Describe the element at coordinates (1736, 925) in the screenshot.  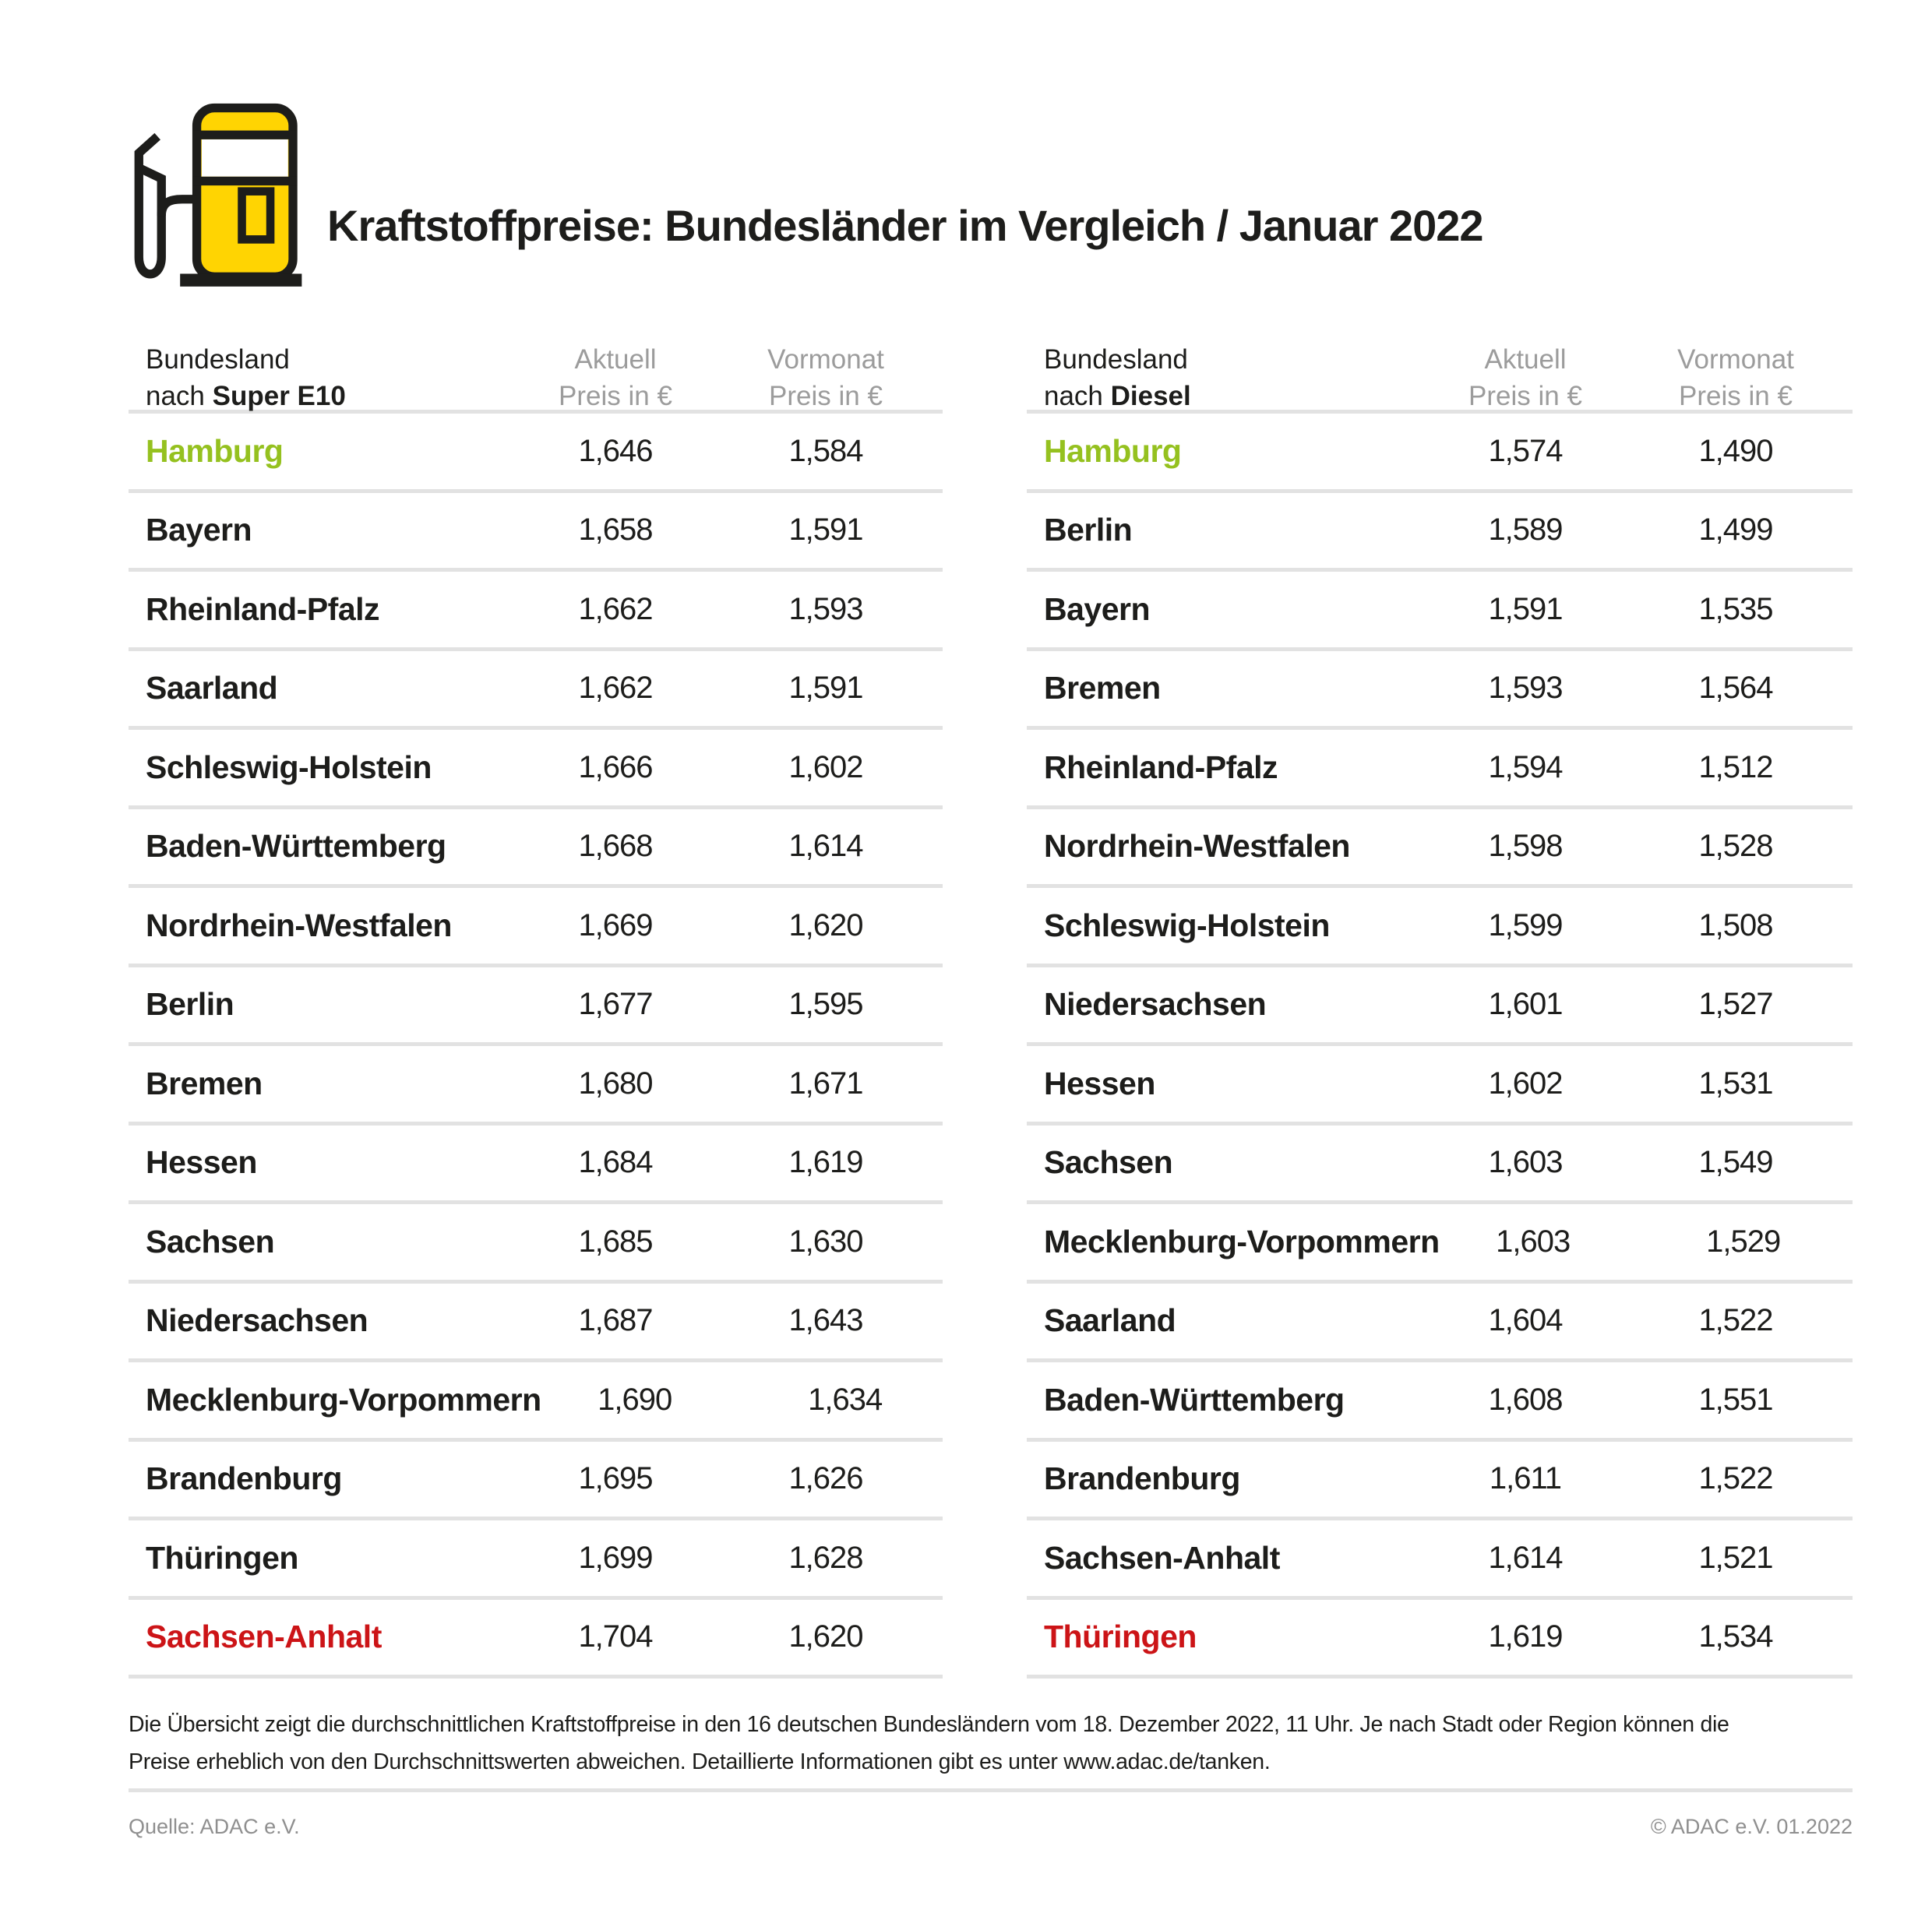
I see `previous-price: 1,508` at that location.